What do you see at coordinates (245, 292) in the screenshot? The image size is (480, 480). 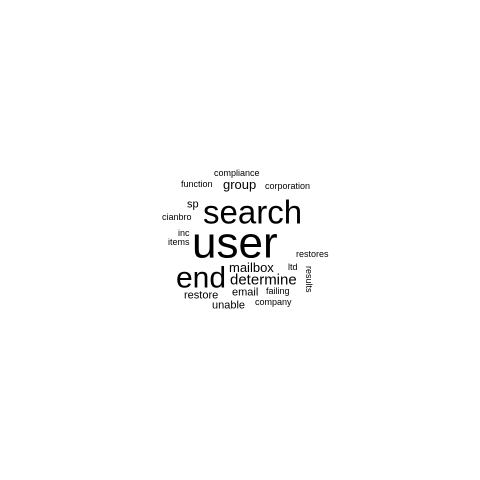 I see `word-email: email` at bounding box center [245, 292].